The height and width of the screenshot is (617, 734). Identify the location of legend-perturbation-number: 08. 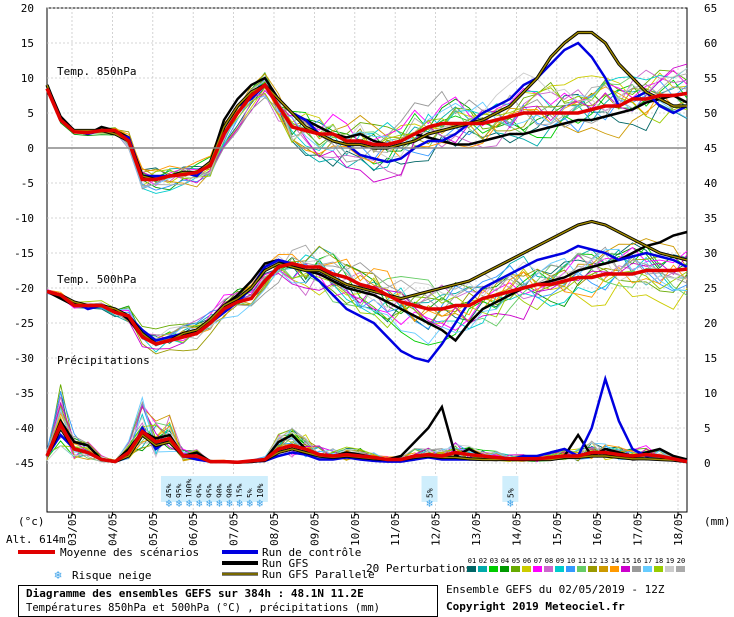
(549, 561).